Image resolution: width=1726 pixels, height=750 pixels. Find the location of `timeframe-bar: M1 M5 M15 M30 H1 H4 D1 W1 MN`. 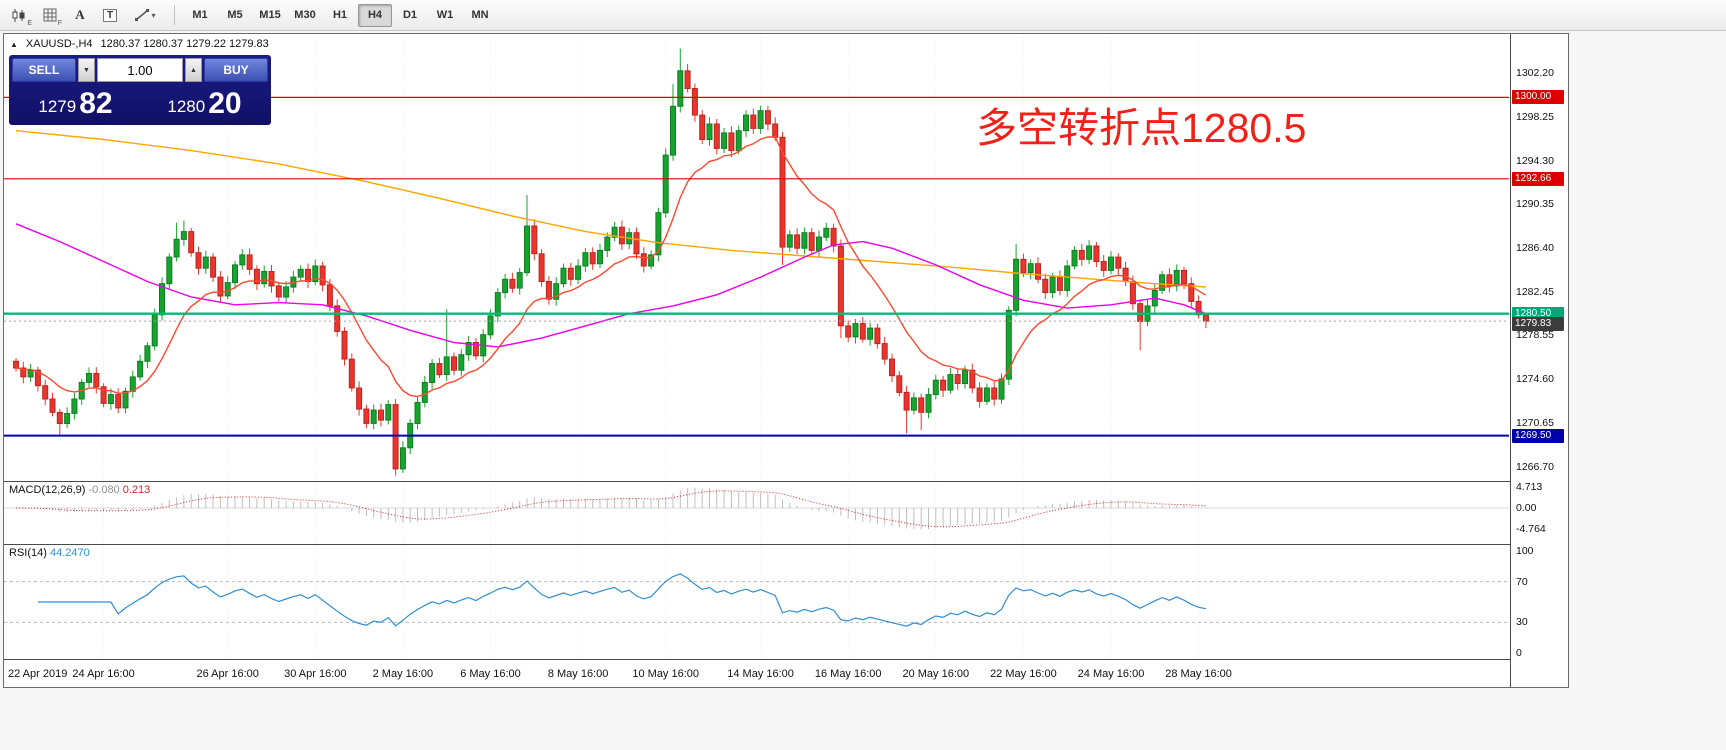

timeframe-bar: M1 M5 M15 M30 H1 H4 D1 W1 MN is located at coordinates (340, 15).